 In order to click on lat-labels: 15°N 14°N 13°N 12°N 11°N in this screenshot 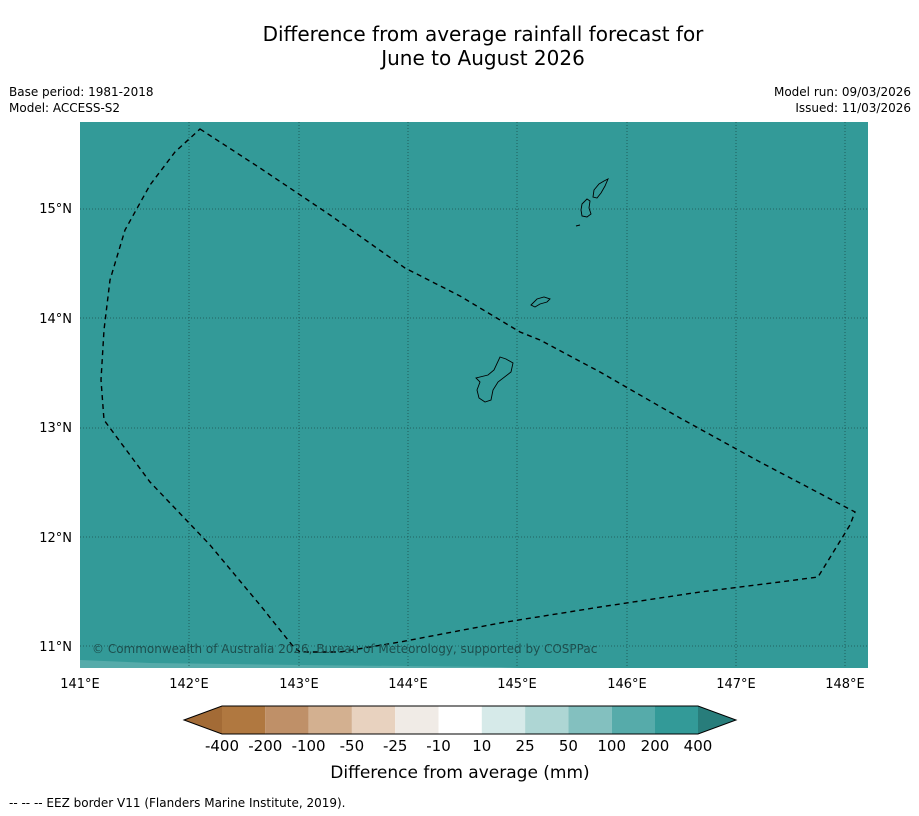, I will do `click(55, 428)`.